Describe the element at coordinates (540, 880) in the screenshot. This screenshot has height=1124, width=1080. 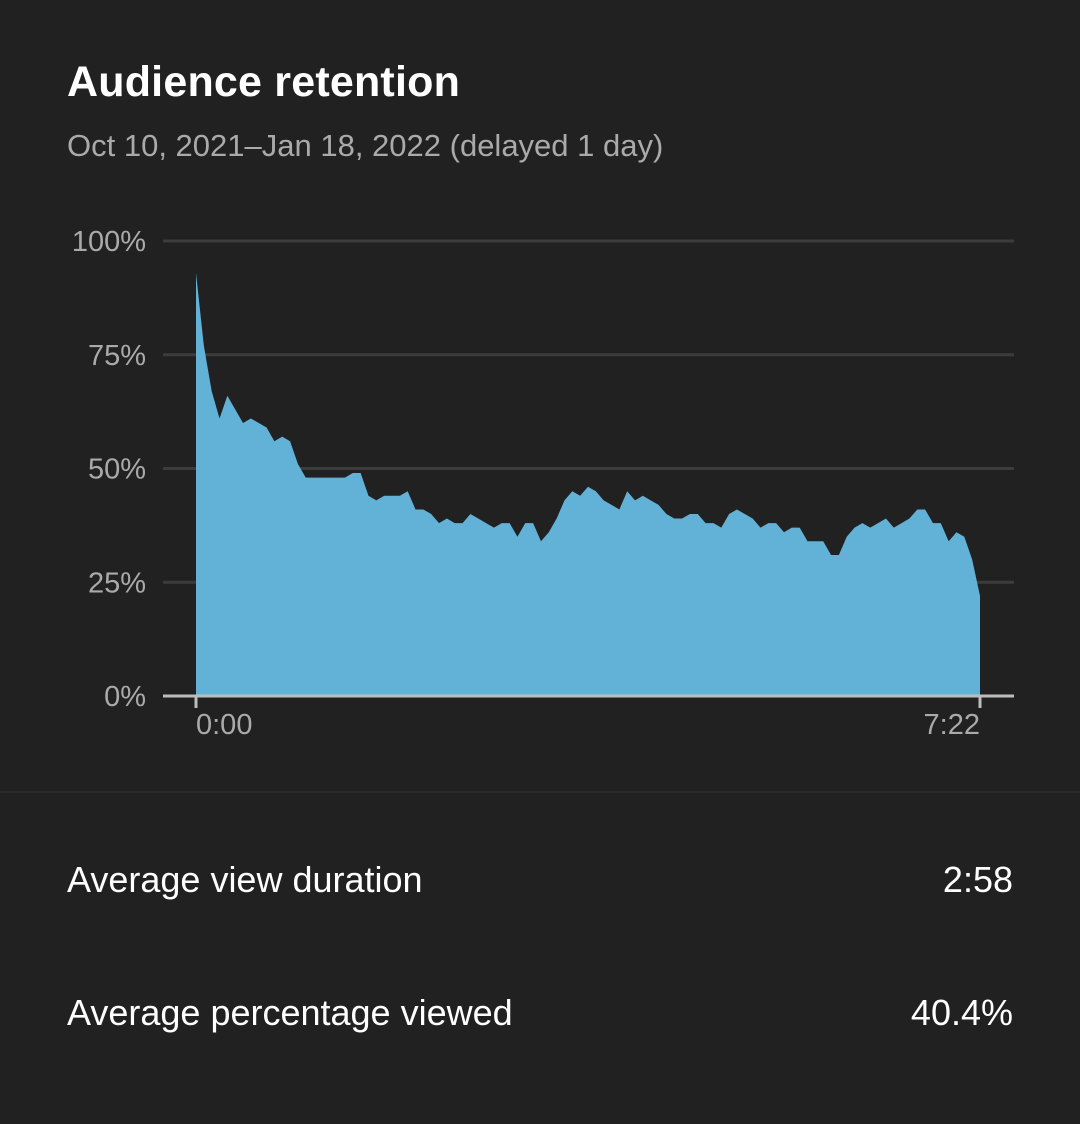
I see `metric-row-average-view-duration: Average view duration 2:58` at that location.